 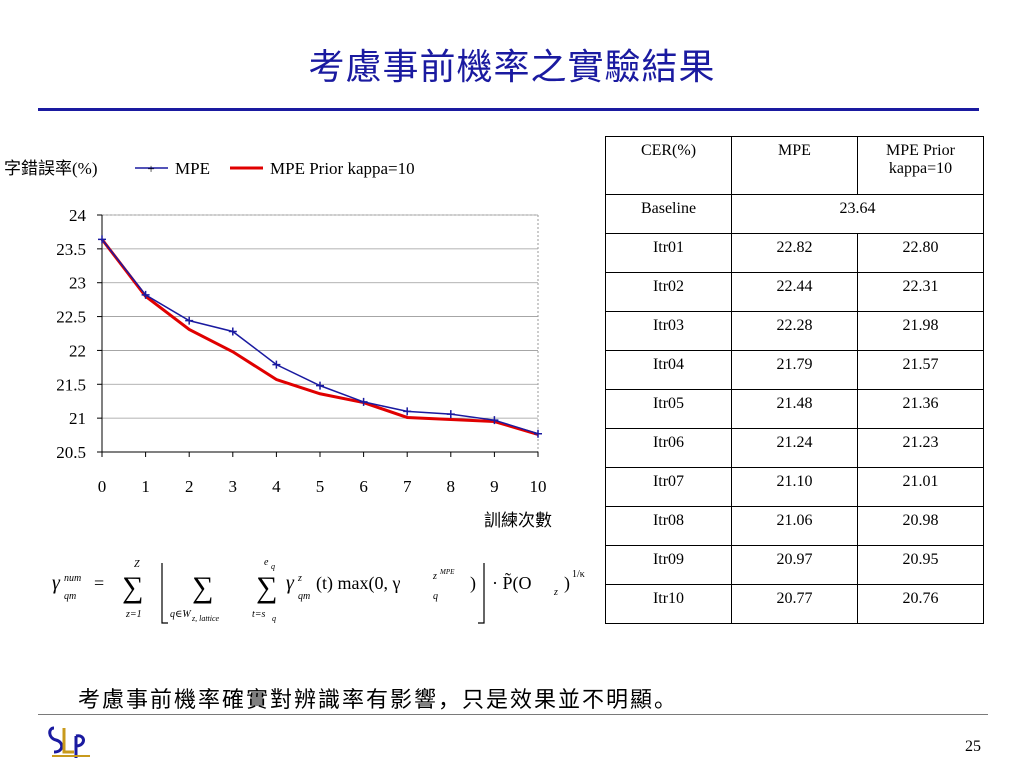 What do you see at coordinates (181, 614) in the screenshot?
I see `sum2-bottom: q∈W` at bounding box center [181, 614].